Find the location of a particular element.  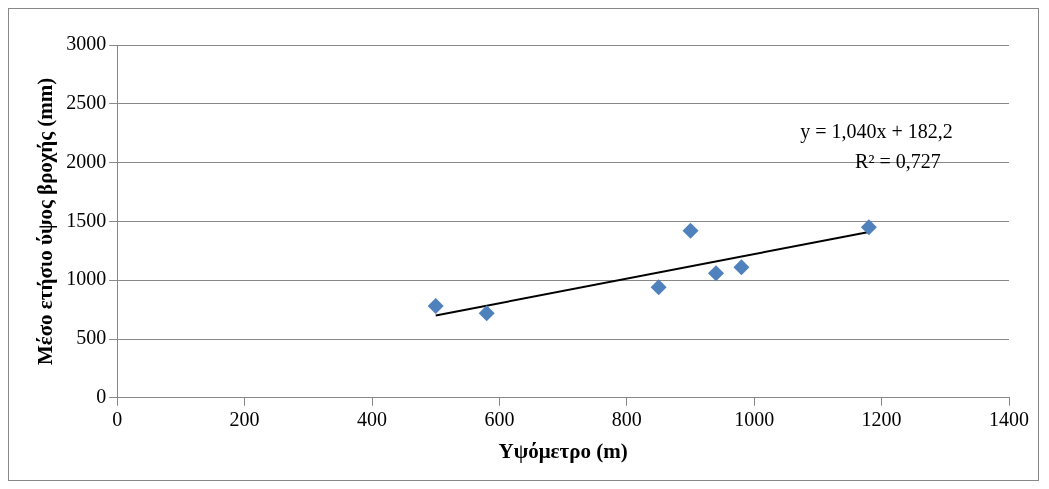

y-tick-label: 2000 is located at coordinates (86, 160).